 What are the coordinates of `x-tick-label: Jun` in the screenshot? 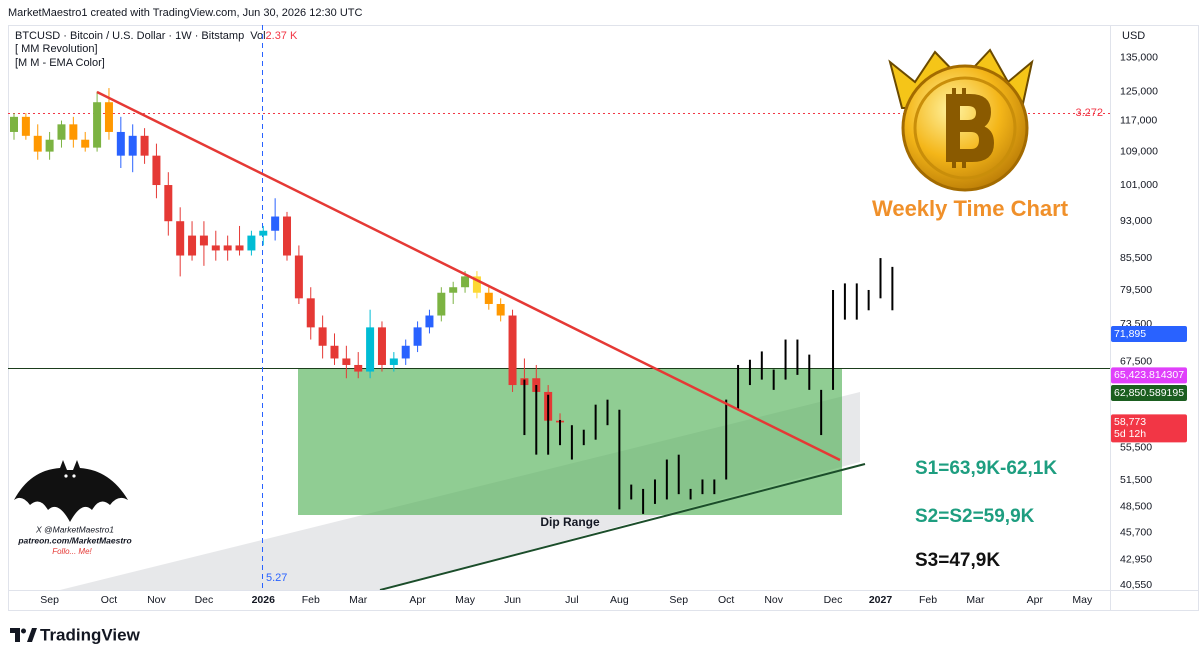 It's located at (512, 600).